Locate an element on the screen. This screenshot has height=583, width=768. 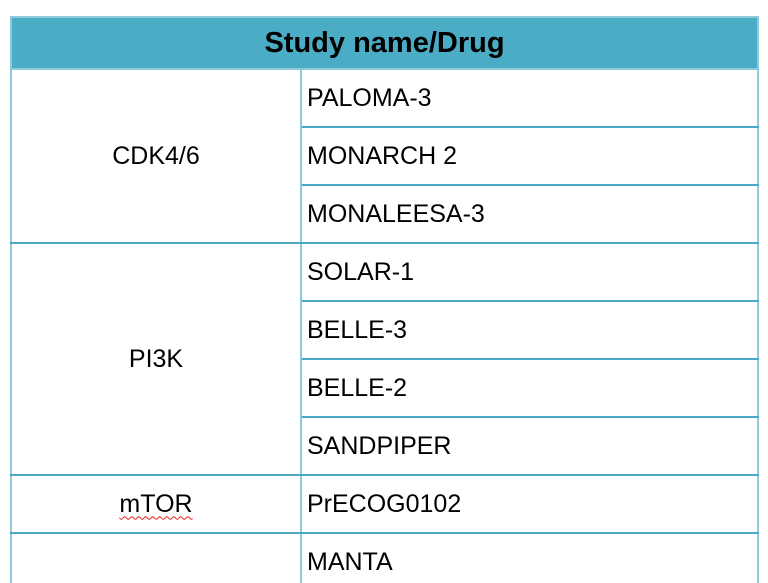
table-row: MONARCH 2 is located at coordinates (385, 156).